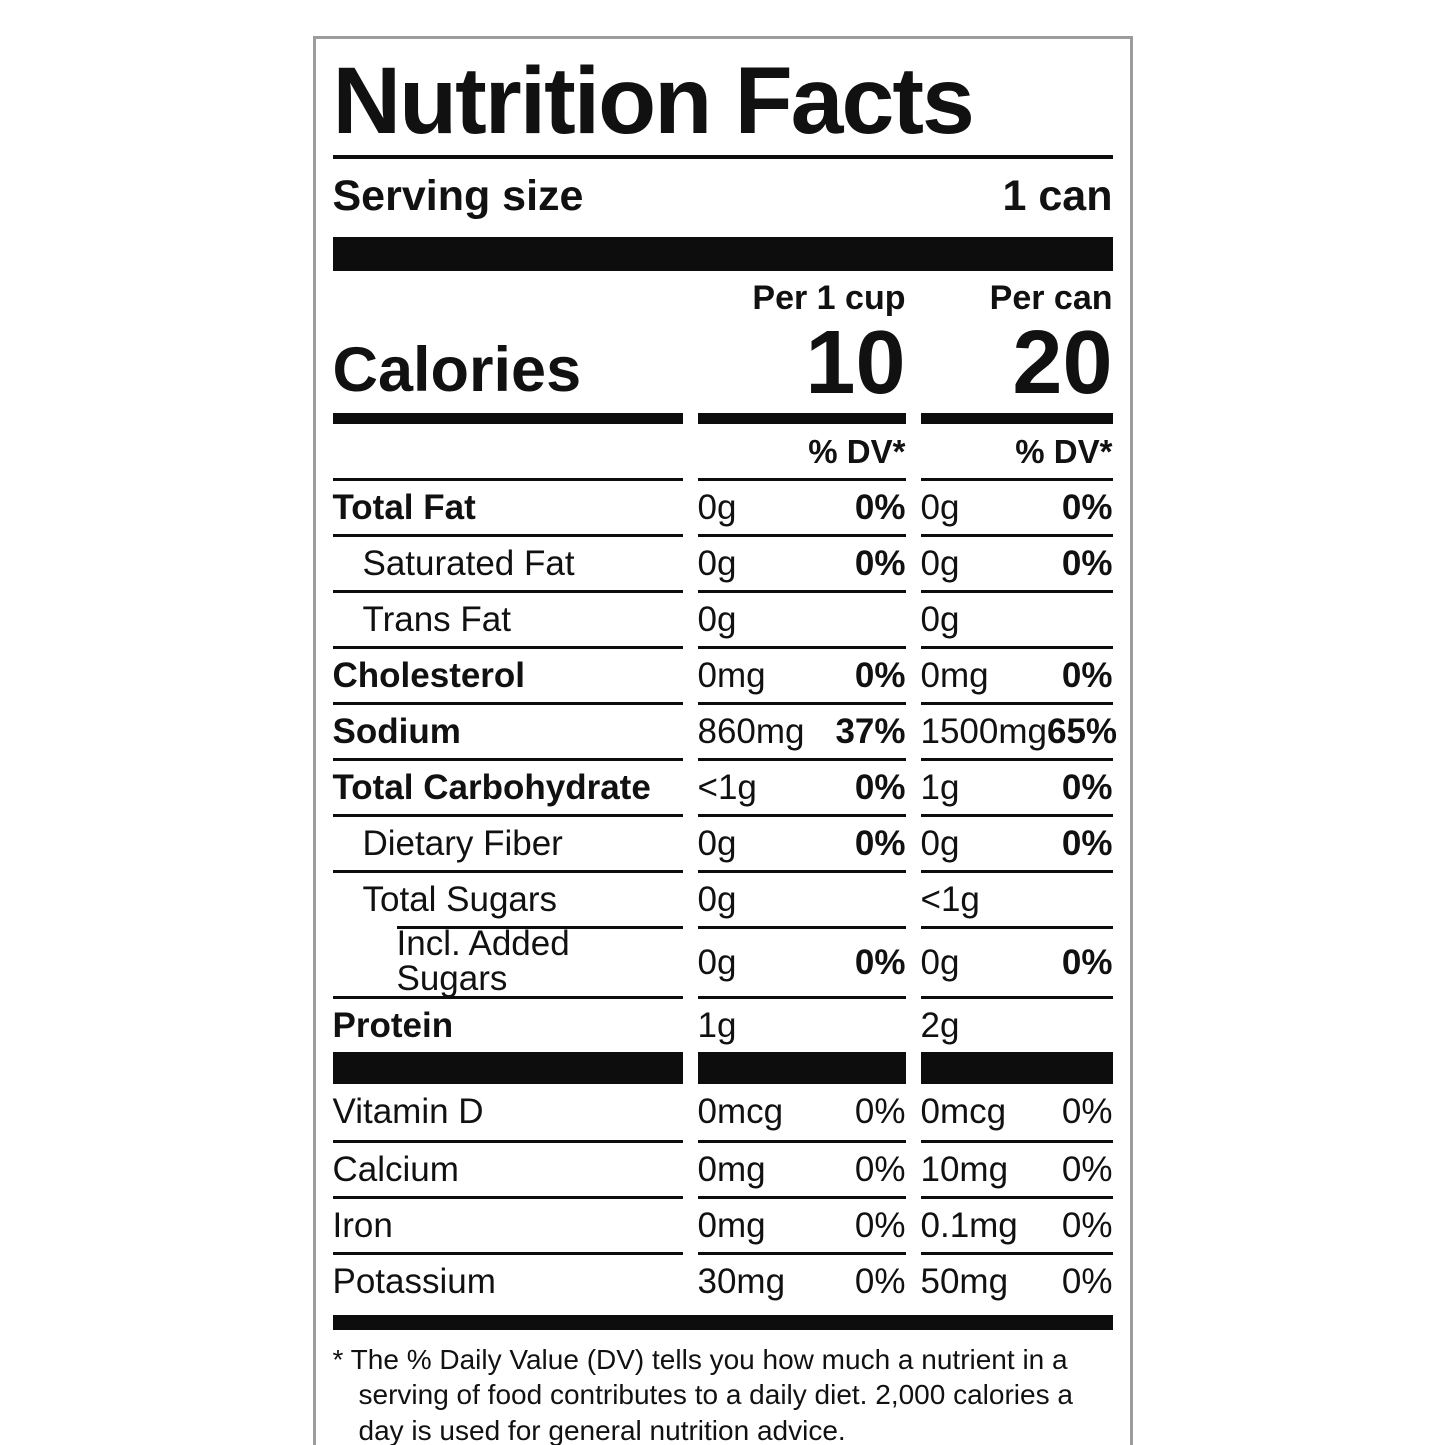 The width and height of the screenshot is (1445, 1445). What do you see at coordinates (722, 1322) in the screenshot?
I see `footnote-divider-bar` at bounding box center [722, 1322].